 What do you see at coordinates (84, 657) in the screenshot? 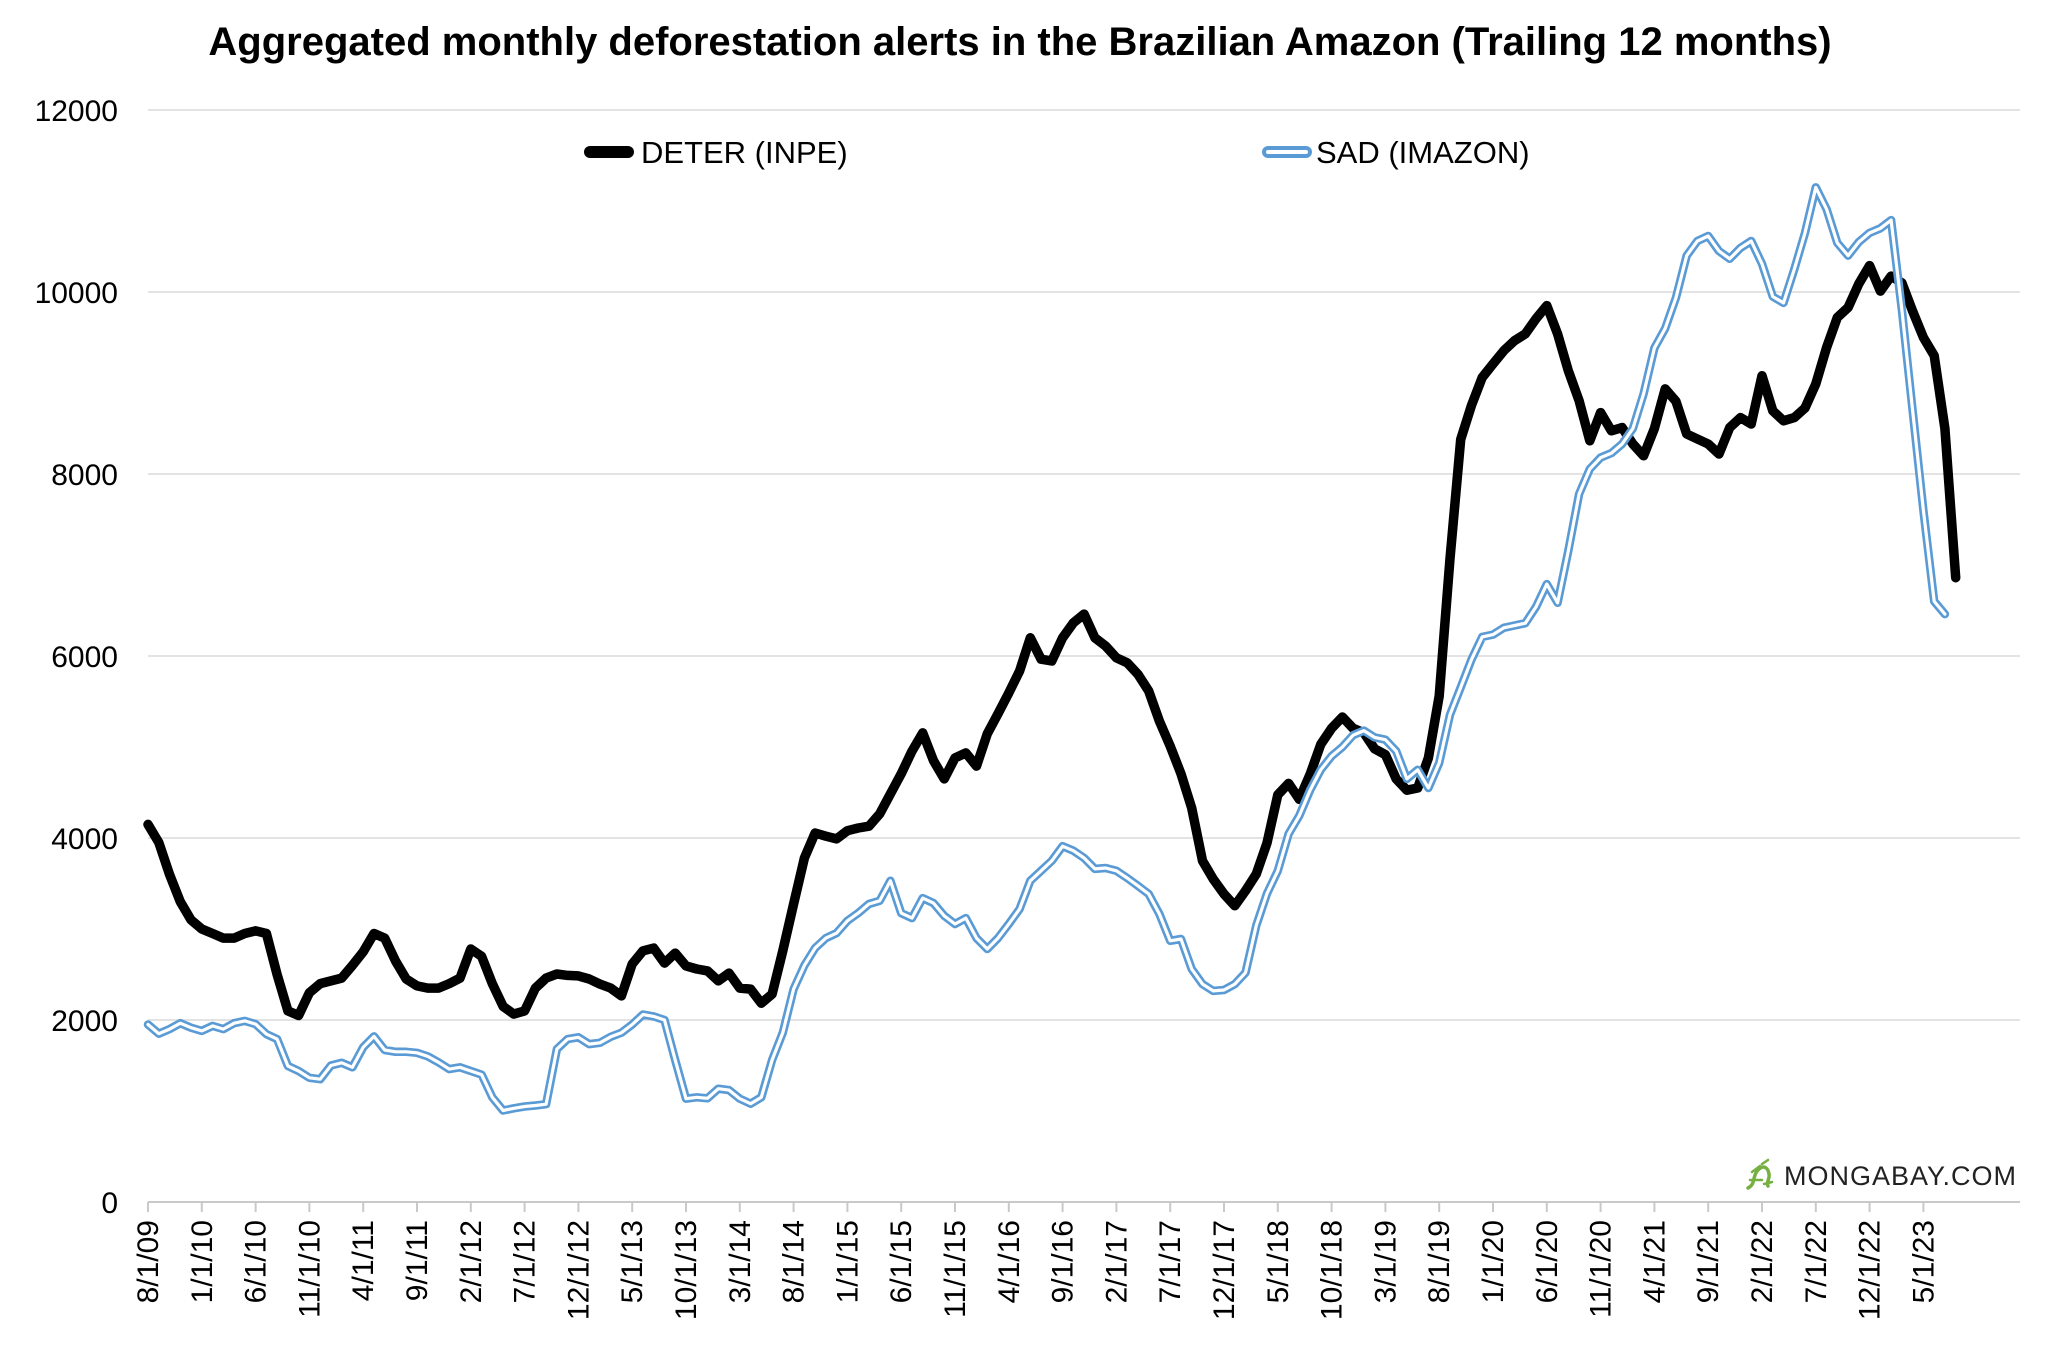
I see `y-tick-label: 6000` at bounding box center [84, 657].